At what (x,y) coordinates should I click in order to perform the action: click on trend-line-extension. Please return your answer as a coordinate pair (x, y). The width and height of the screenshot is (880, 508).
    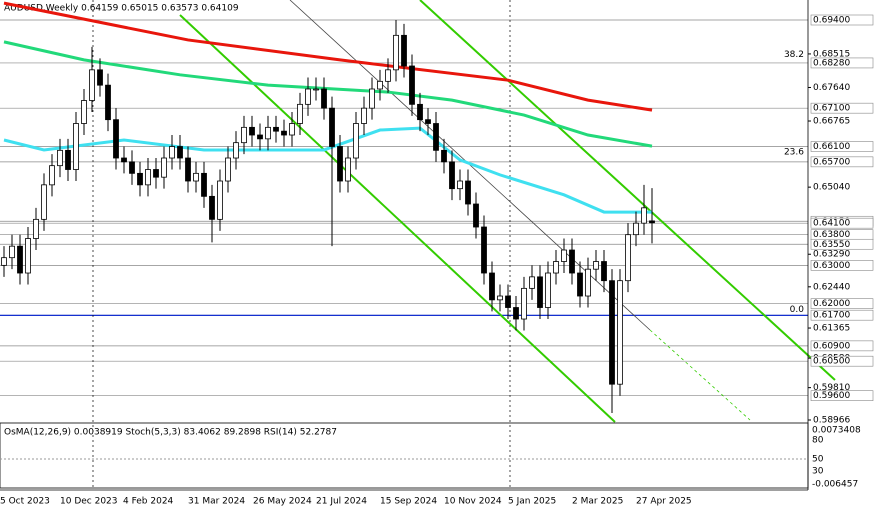
    Looking at the image, I should click on (700, 375).